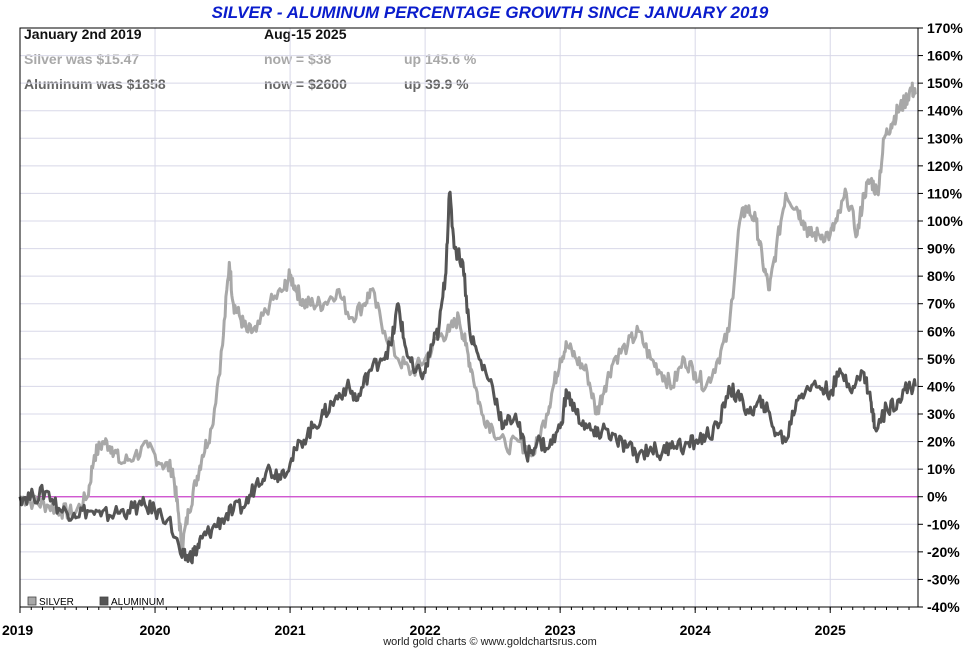  I want to click on y-tick-label: -10%, so click(943, 524).